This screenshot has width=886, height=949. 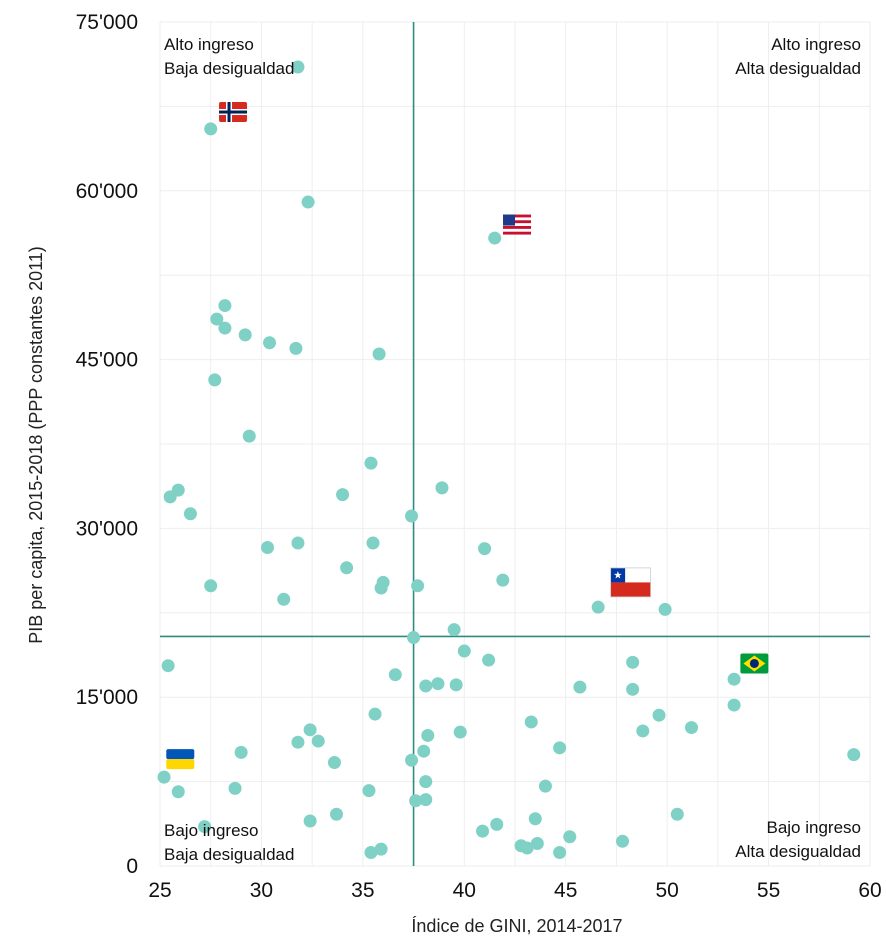 I want to click on x-tick-label: 30, so click(x=261, y=890).